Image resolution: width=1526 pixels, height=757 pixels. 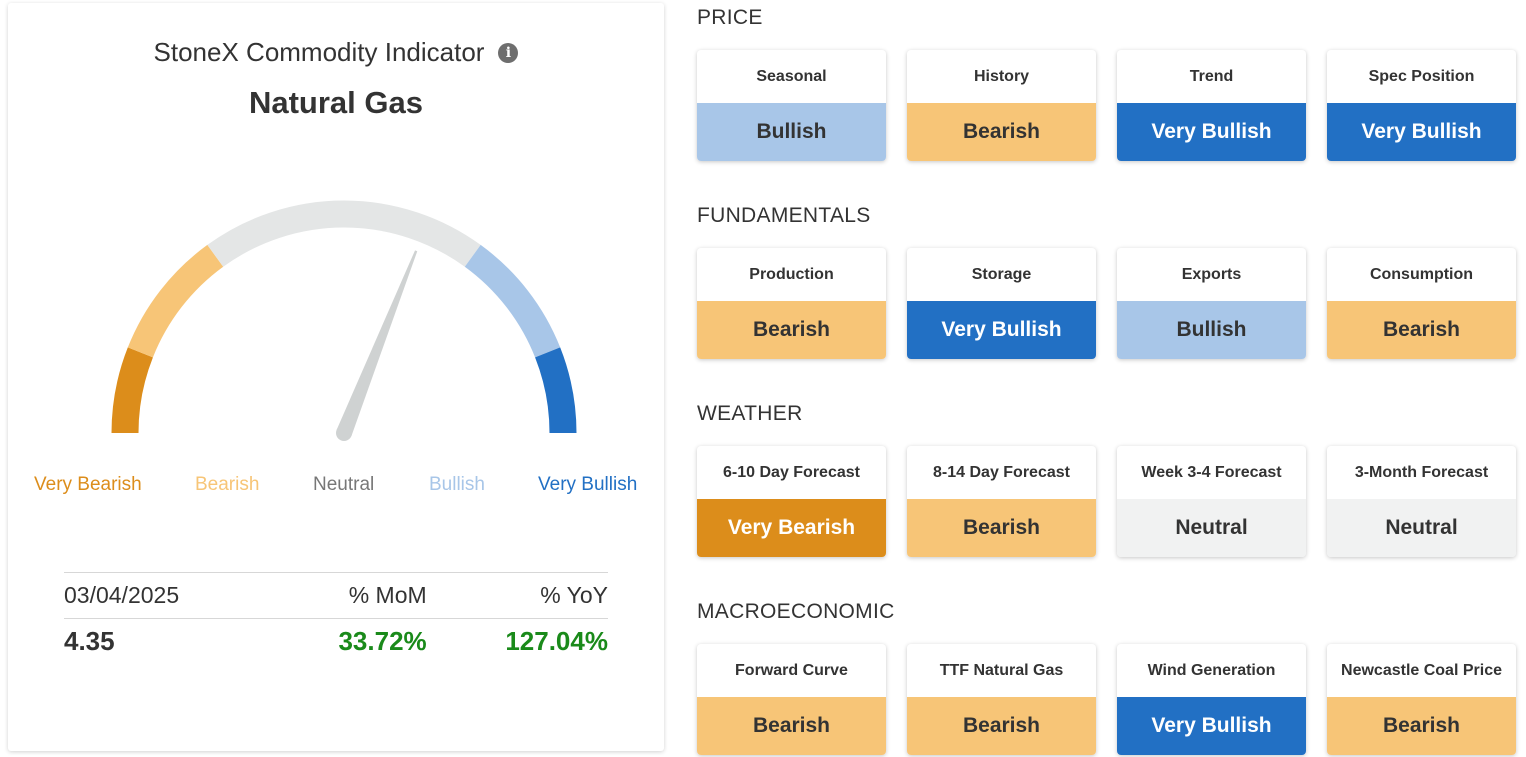 I want to click on stats-mom-value: 33.72%, so click(x=382, y=641).